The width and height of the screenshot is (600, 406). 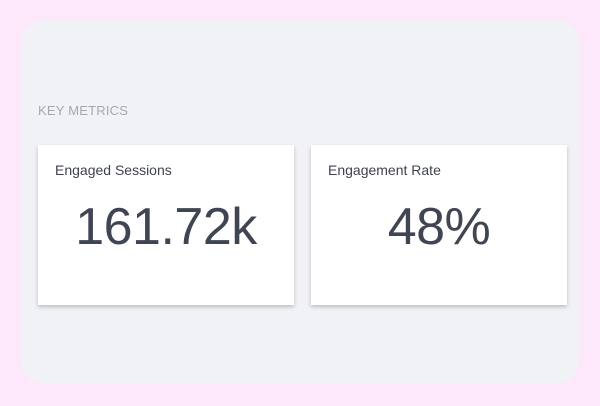 What do you see at coordinates (83, 110) in the screenshot?
I see `section-title: KEY METRICS` at bounding box center [83, 110].